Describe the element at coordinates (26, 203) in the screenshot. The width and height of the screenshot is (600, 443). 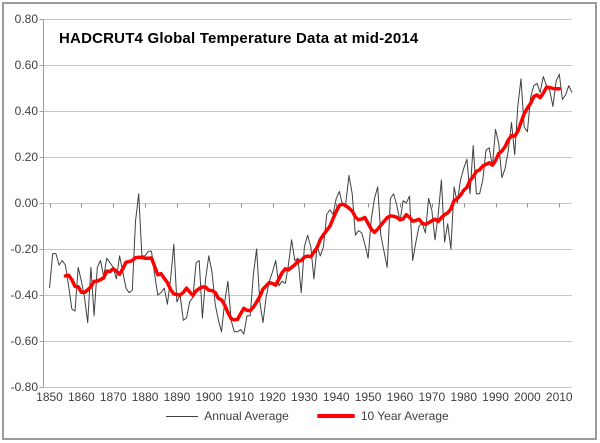
I see `y-axis-label-0.00: 0.00` at that location.